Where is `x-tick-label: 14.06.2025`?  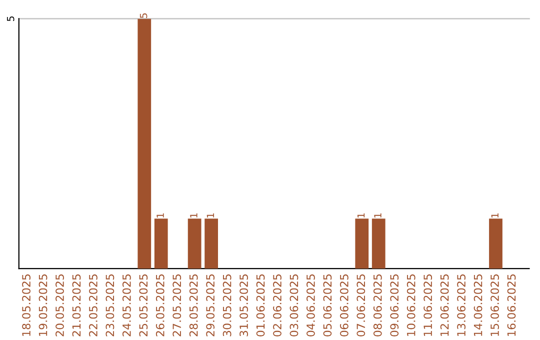
x-tick-label: 14.06.2025 is located at coordinates (478, 305).